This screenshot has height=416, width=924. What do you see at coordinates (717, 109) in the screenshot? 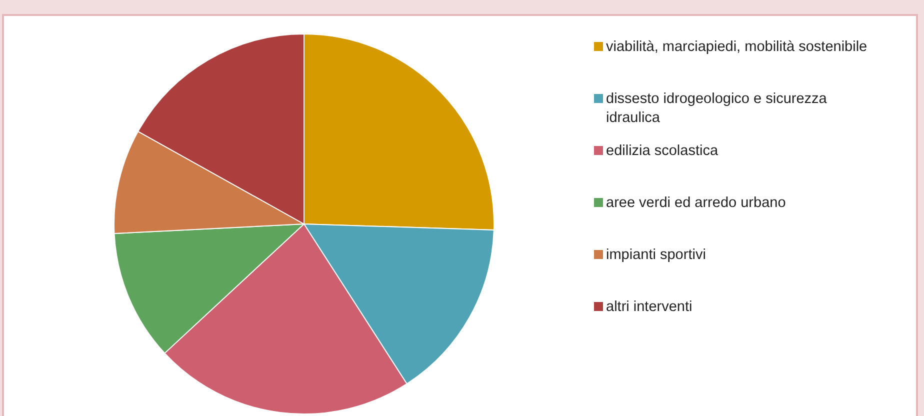
I see `legend-label: dissesto idrogeologico e sicurezza idraulica` at bounding box center [717, 109].